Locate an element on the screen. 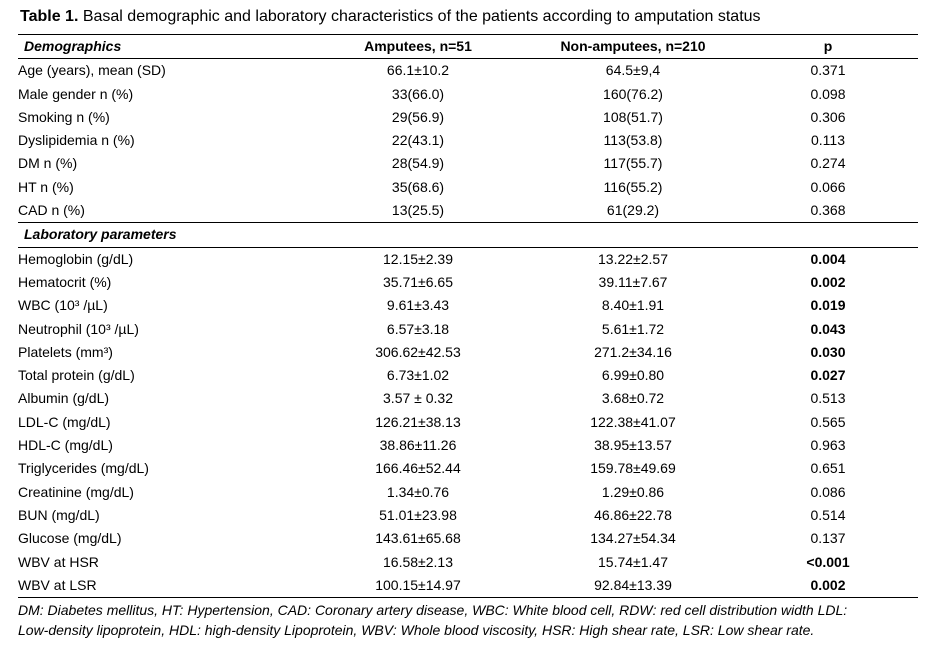 This screenshot has height=650, width=934. cell-non-amputees: 64.5±9,4 is located at coordinates (633, 70).